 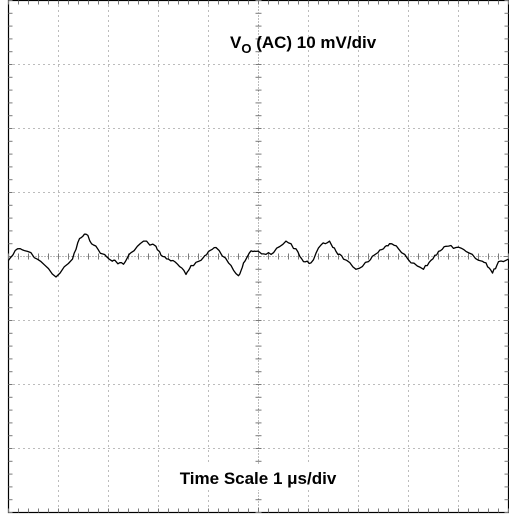 I want to click on time-scale-label: Time Scale 1 μs/div, so click(x=258, y=478).